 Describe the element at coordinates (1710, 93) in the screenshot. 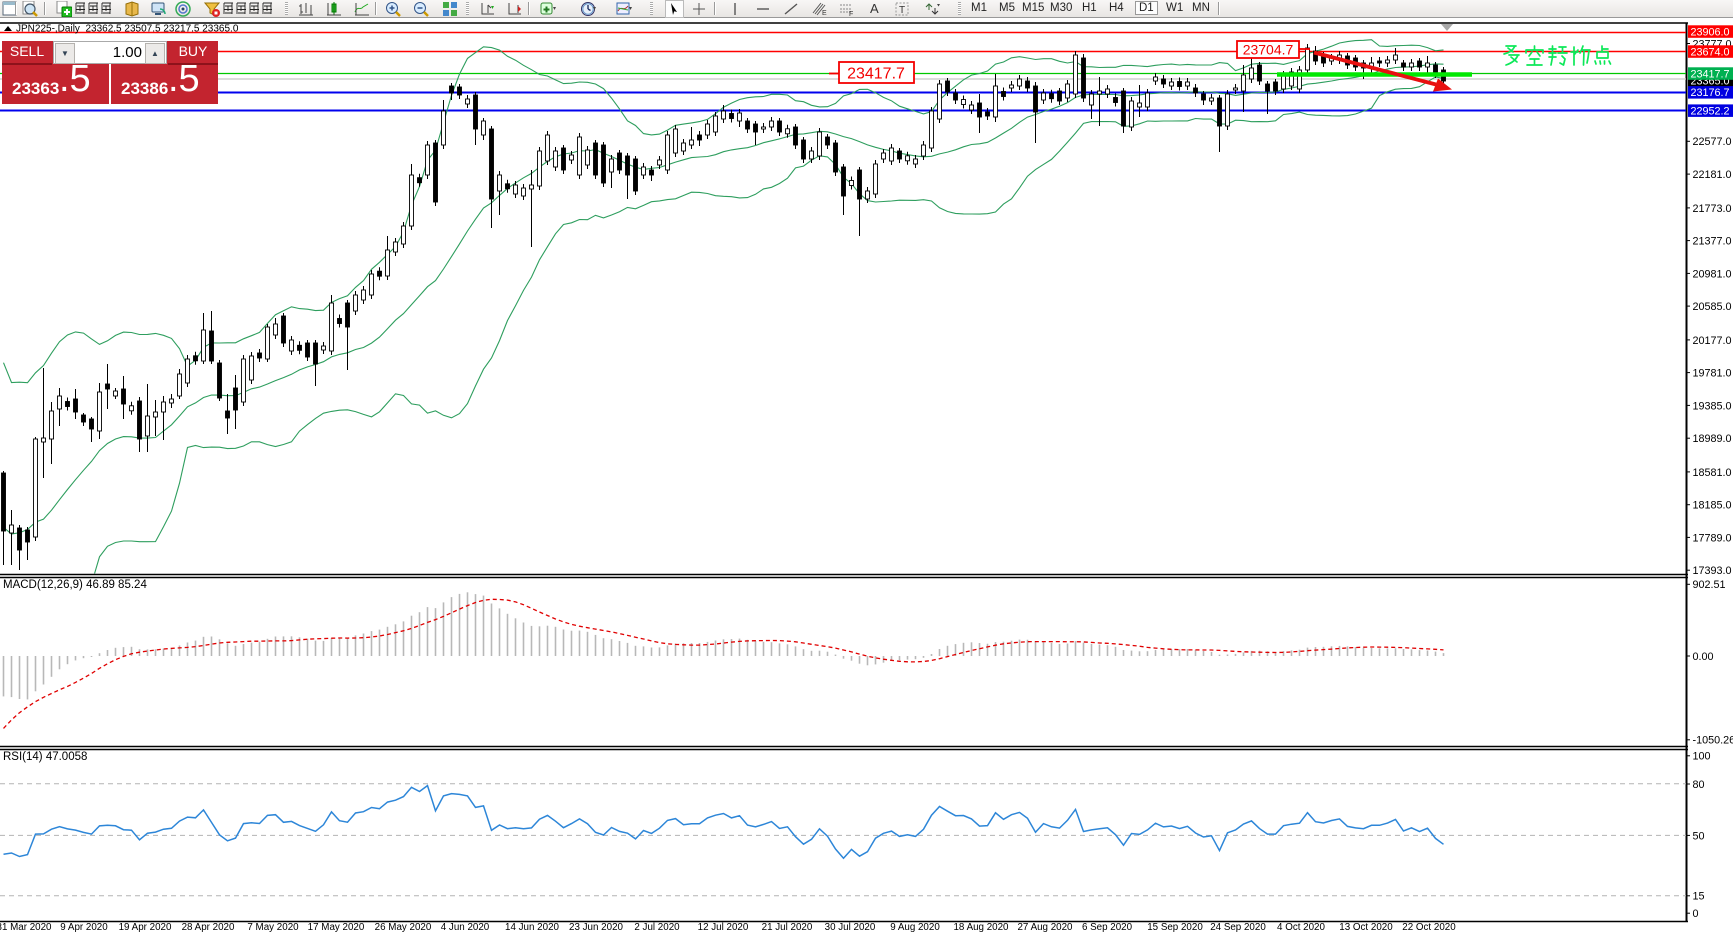

I see `svg-text: 23176.7` at that location.